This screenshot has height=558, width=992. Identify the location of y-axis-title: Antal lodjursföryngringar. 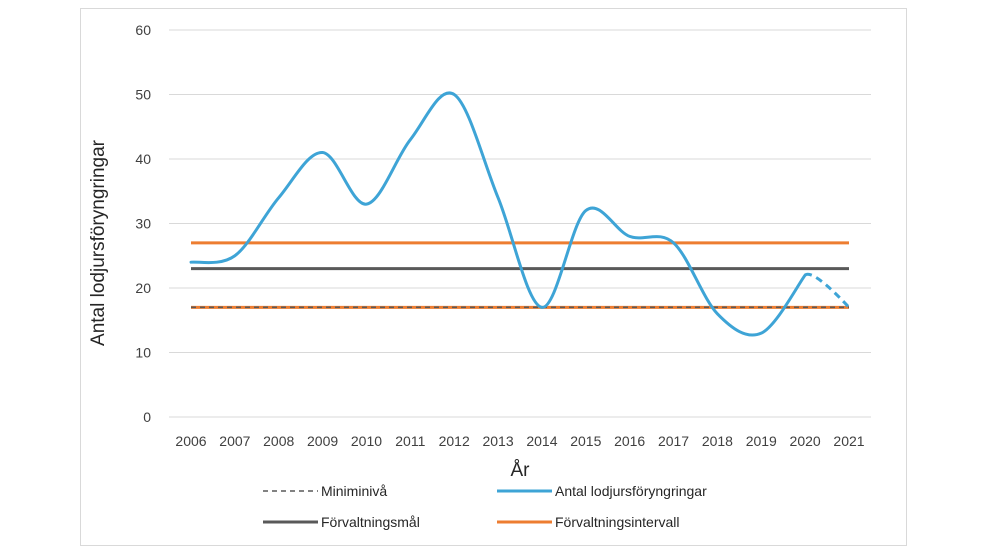
(98, 242).